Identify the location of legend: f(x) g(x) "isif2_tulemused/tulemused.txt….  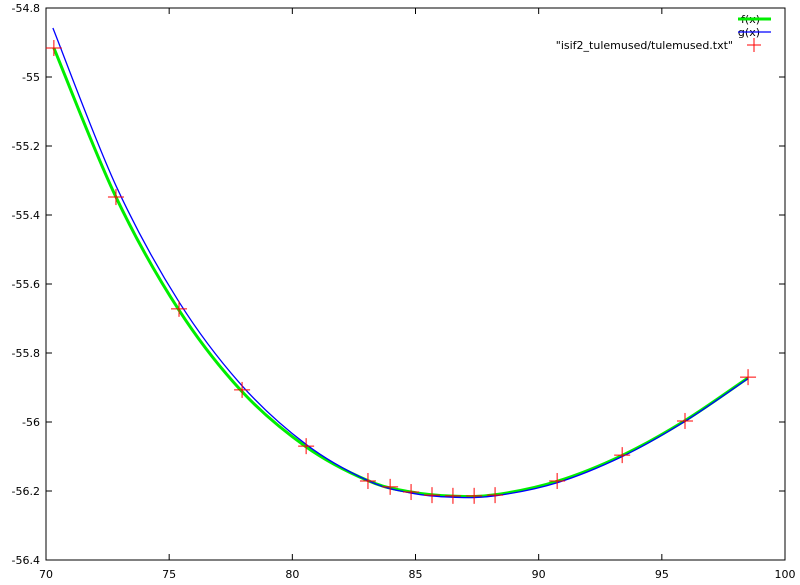
(663, 32).